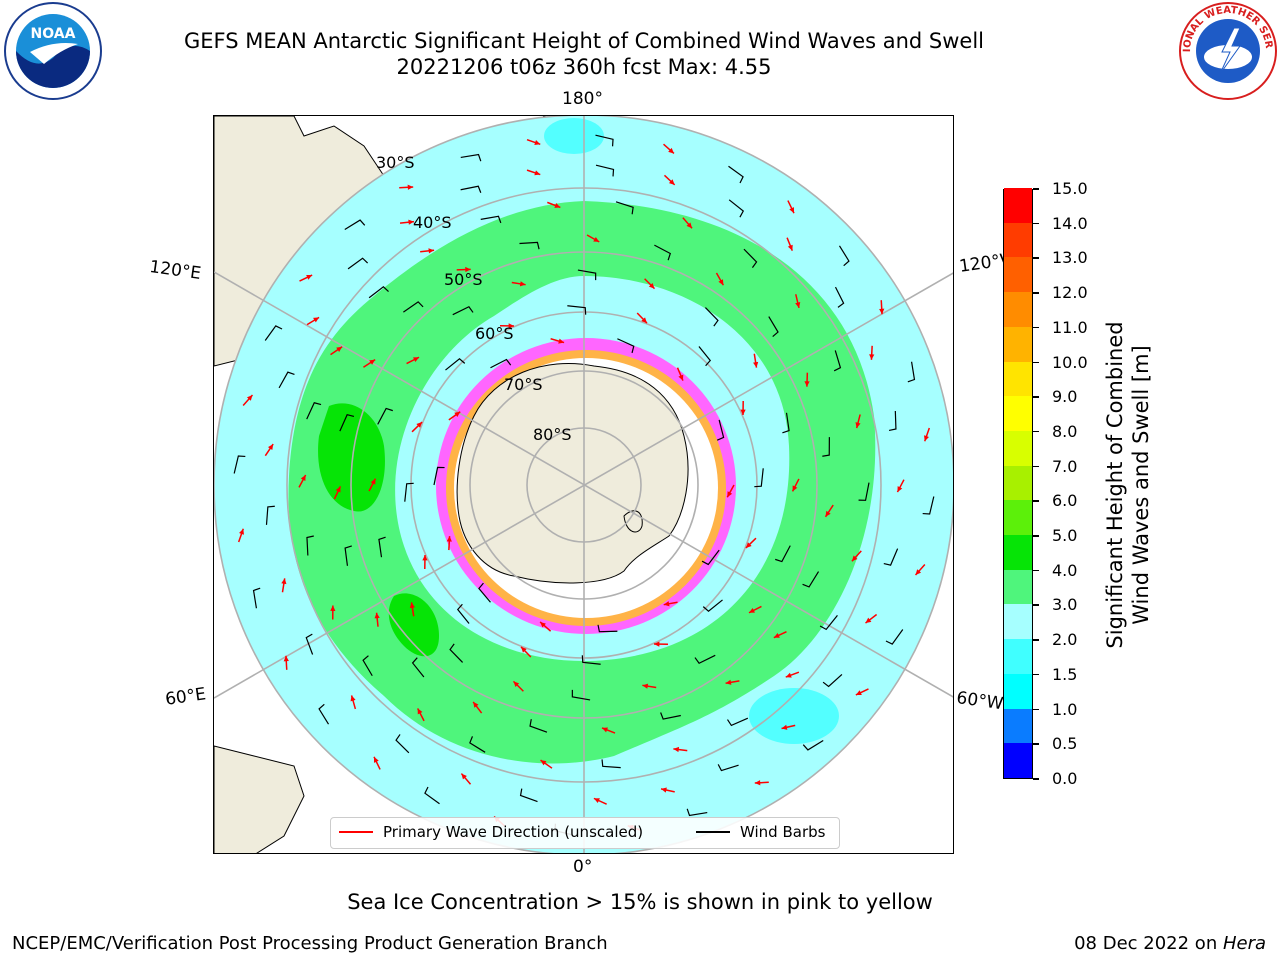  I want to click on latitude-label-40s: 40°S, so click(432, 222).